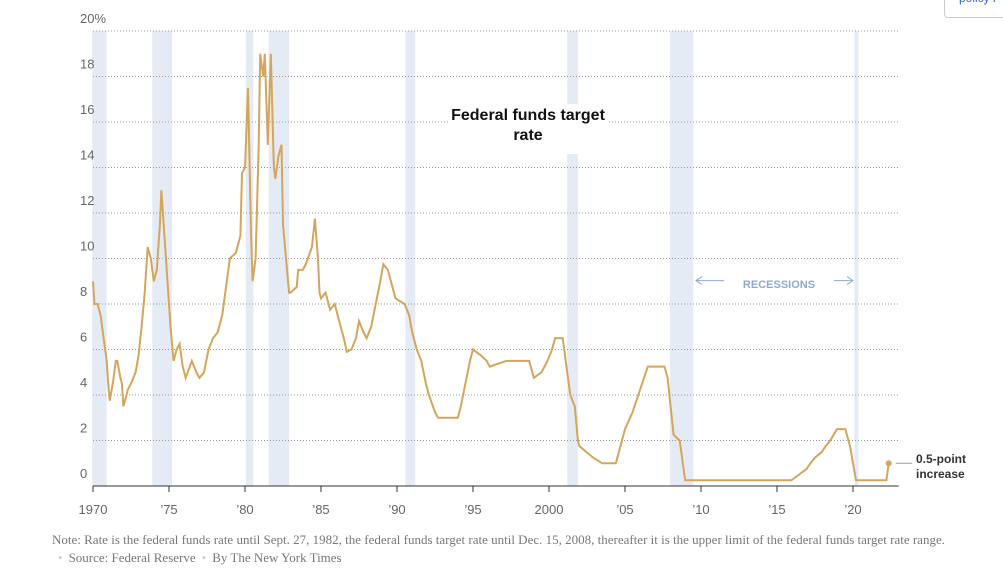 Image resolution: width=1003 pixels, height=574 pixels. What do you see at coordinates (779, 285) in the screenshot?
I see `recession-label: RECESSIONS` at bounding box center [779, 285].